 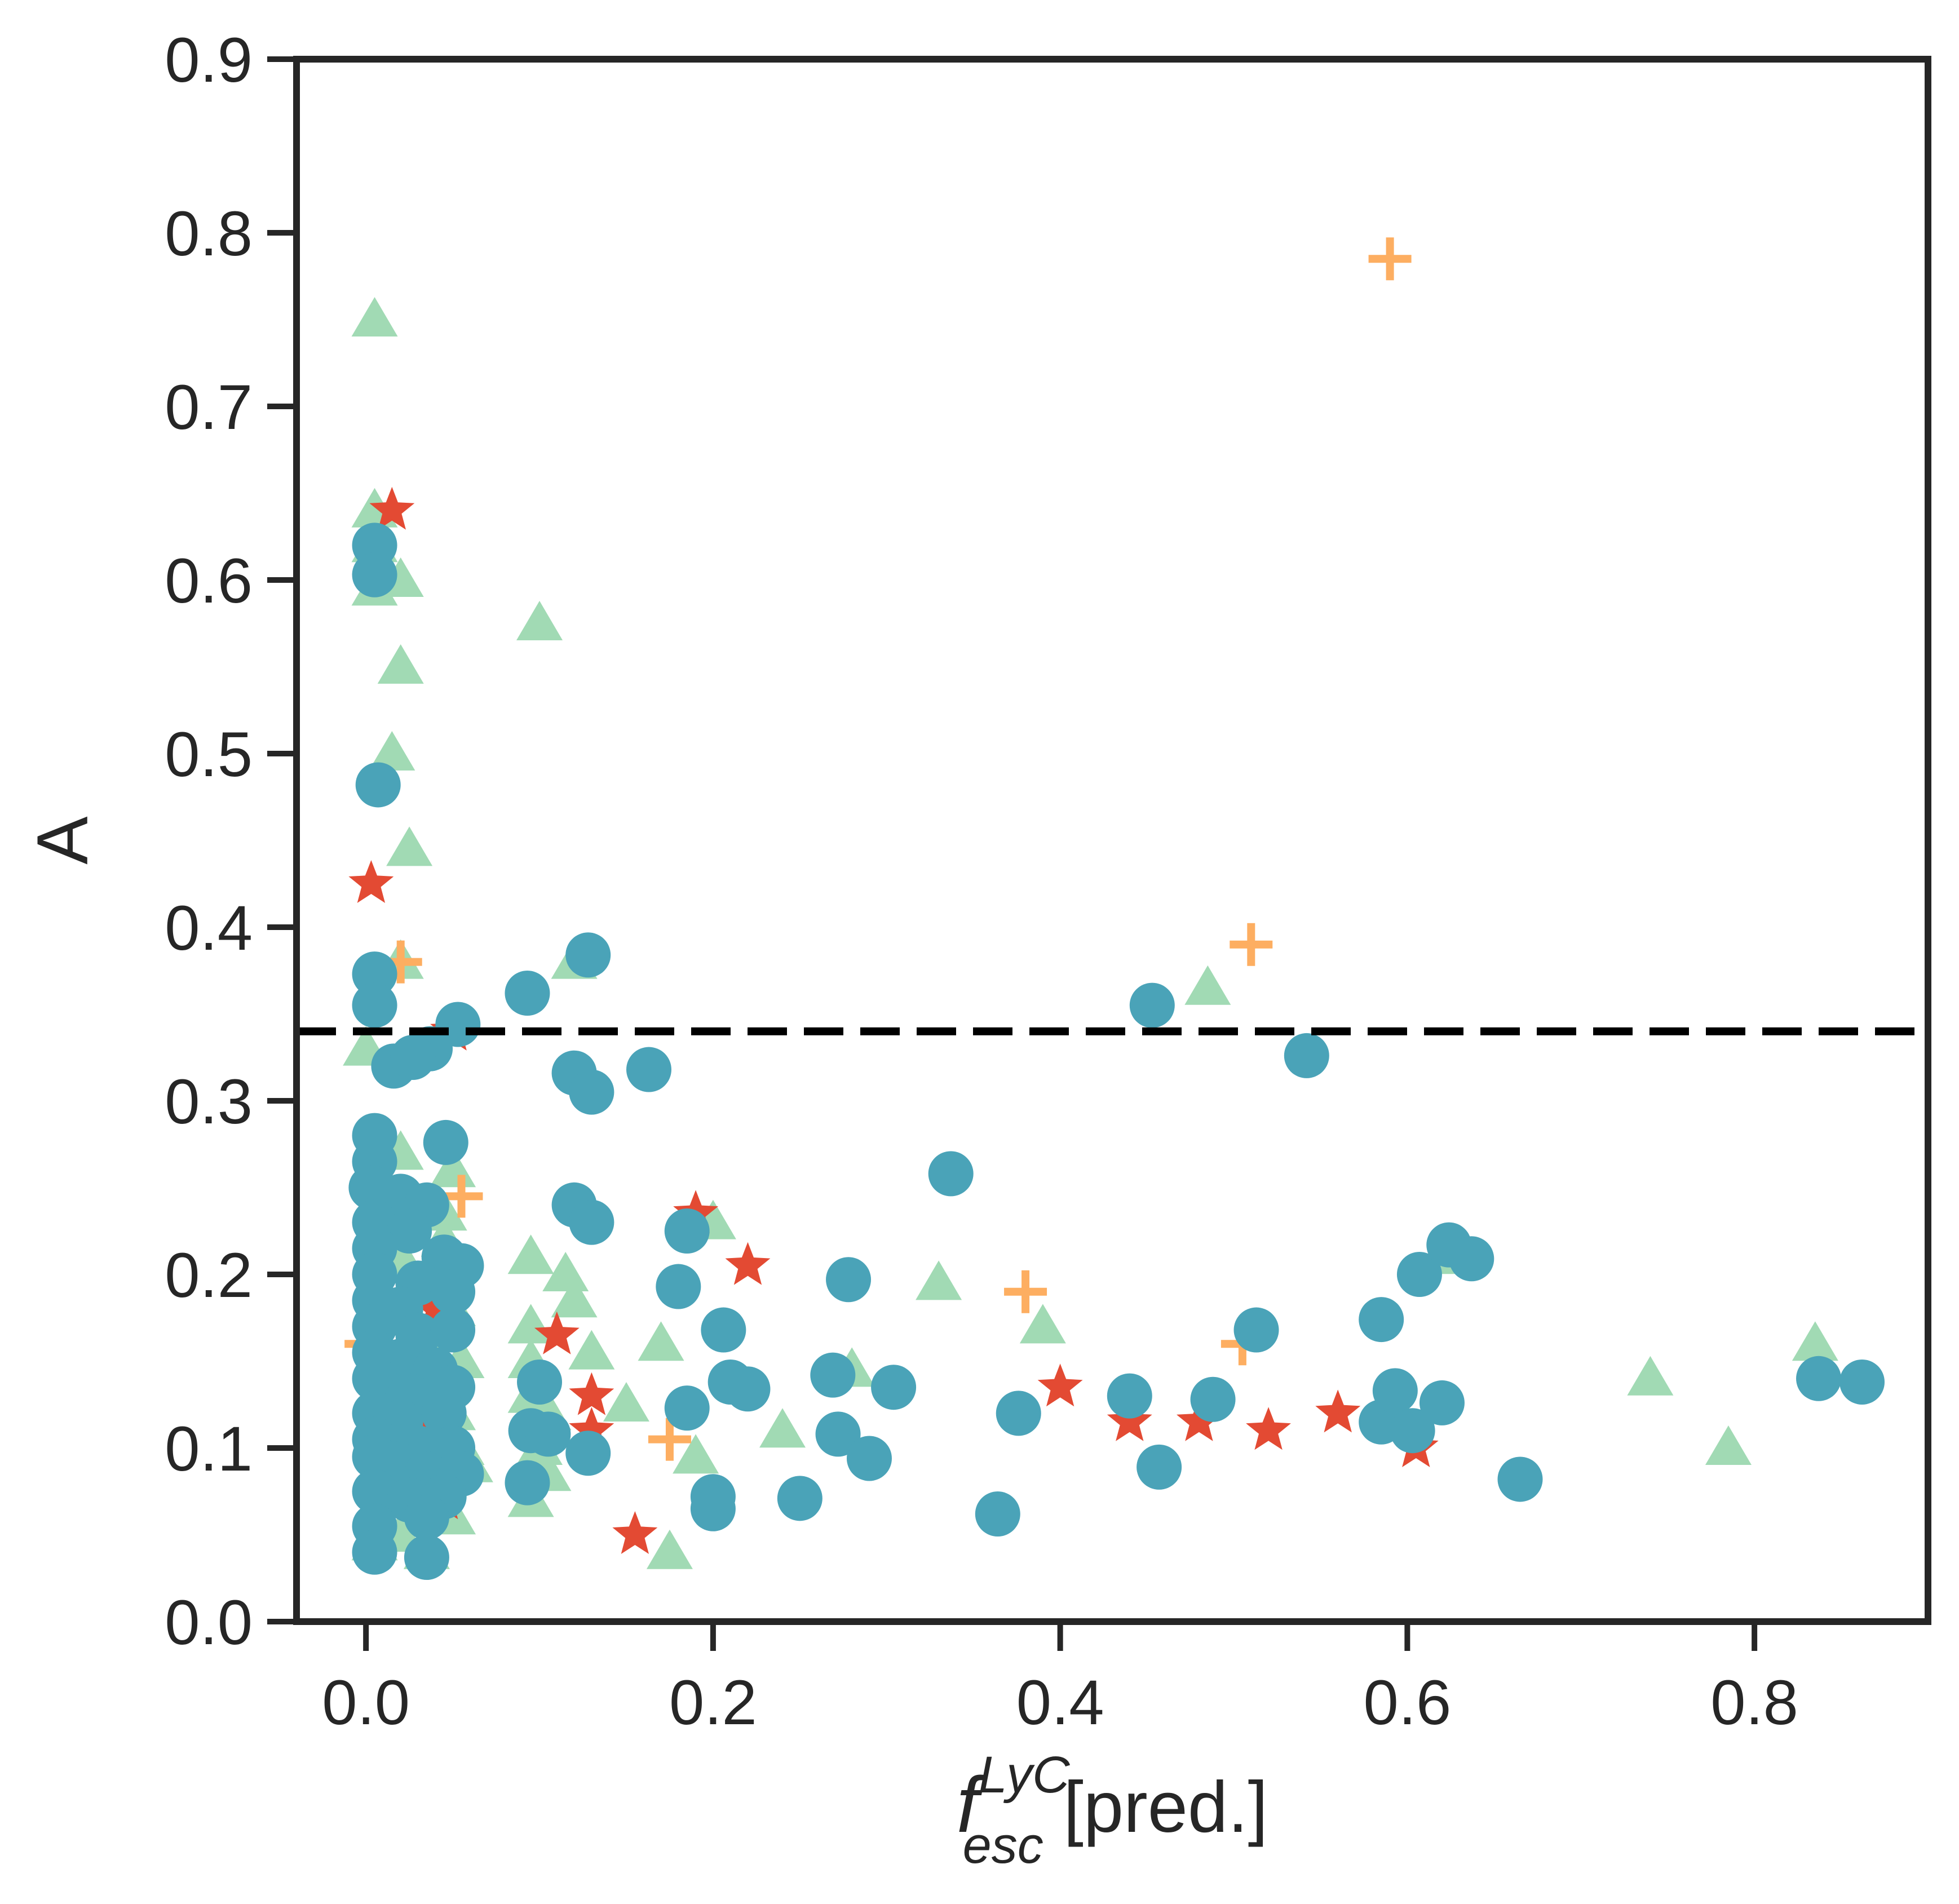 I want to click on y-tick-label: 0.7, so click(x=209, y=407).